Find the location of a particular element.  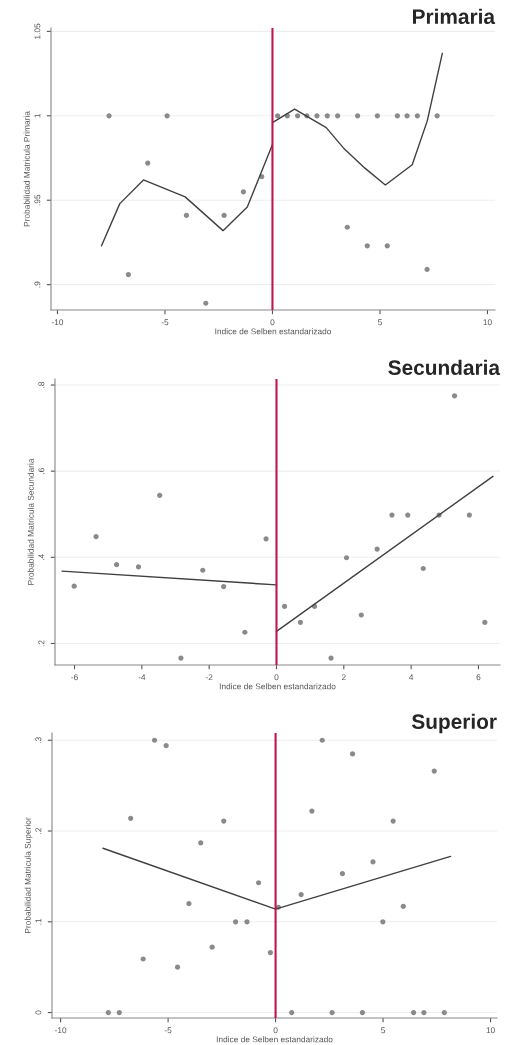

y-tick-label: 0 is located at coordinates (38, 1012).